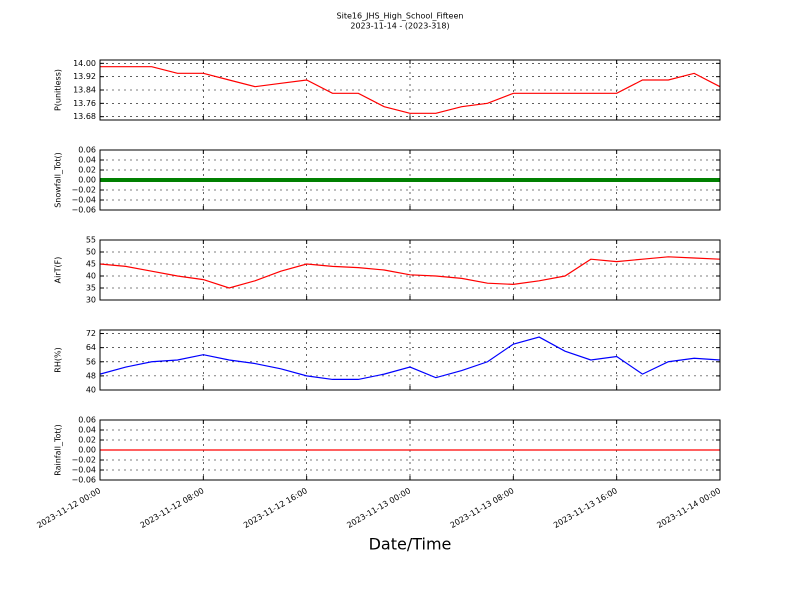 This screenshot has width=800, height=600. I want to click on y-tick-label: 48, so click(91, 375).